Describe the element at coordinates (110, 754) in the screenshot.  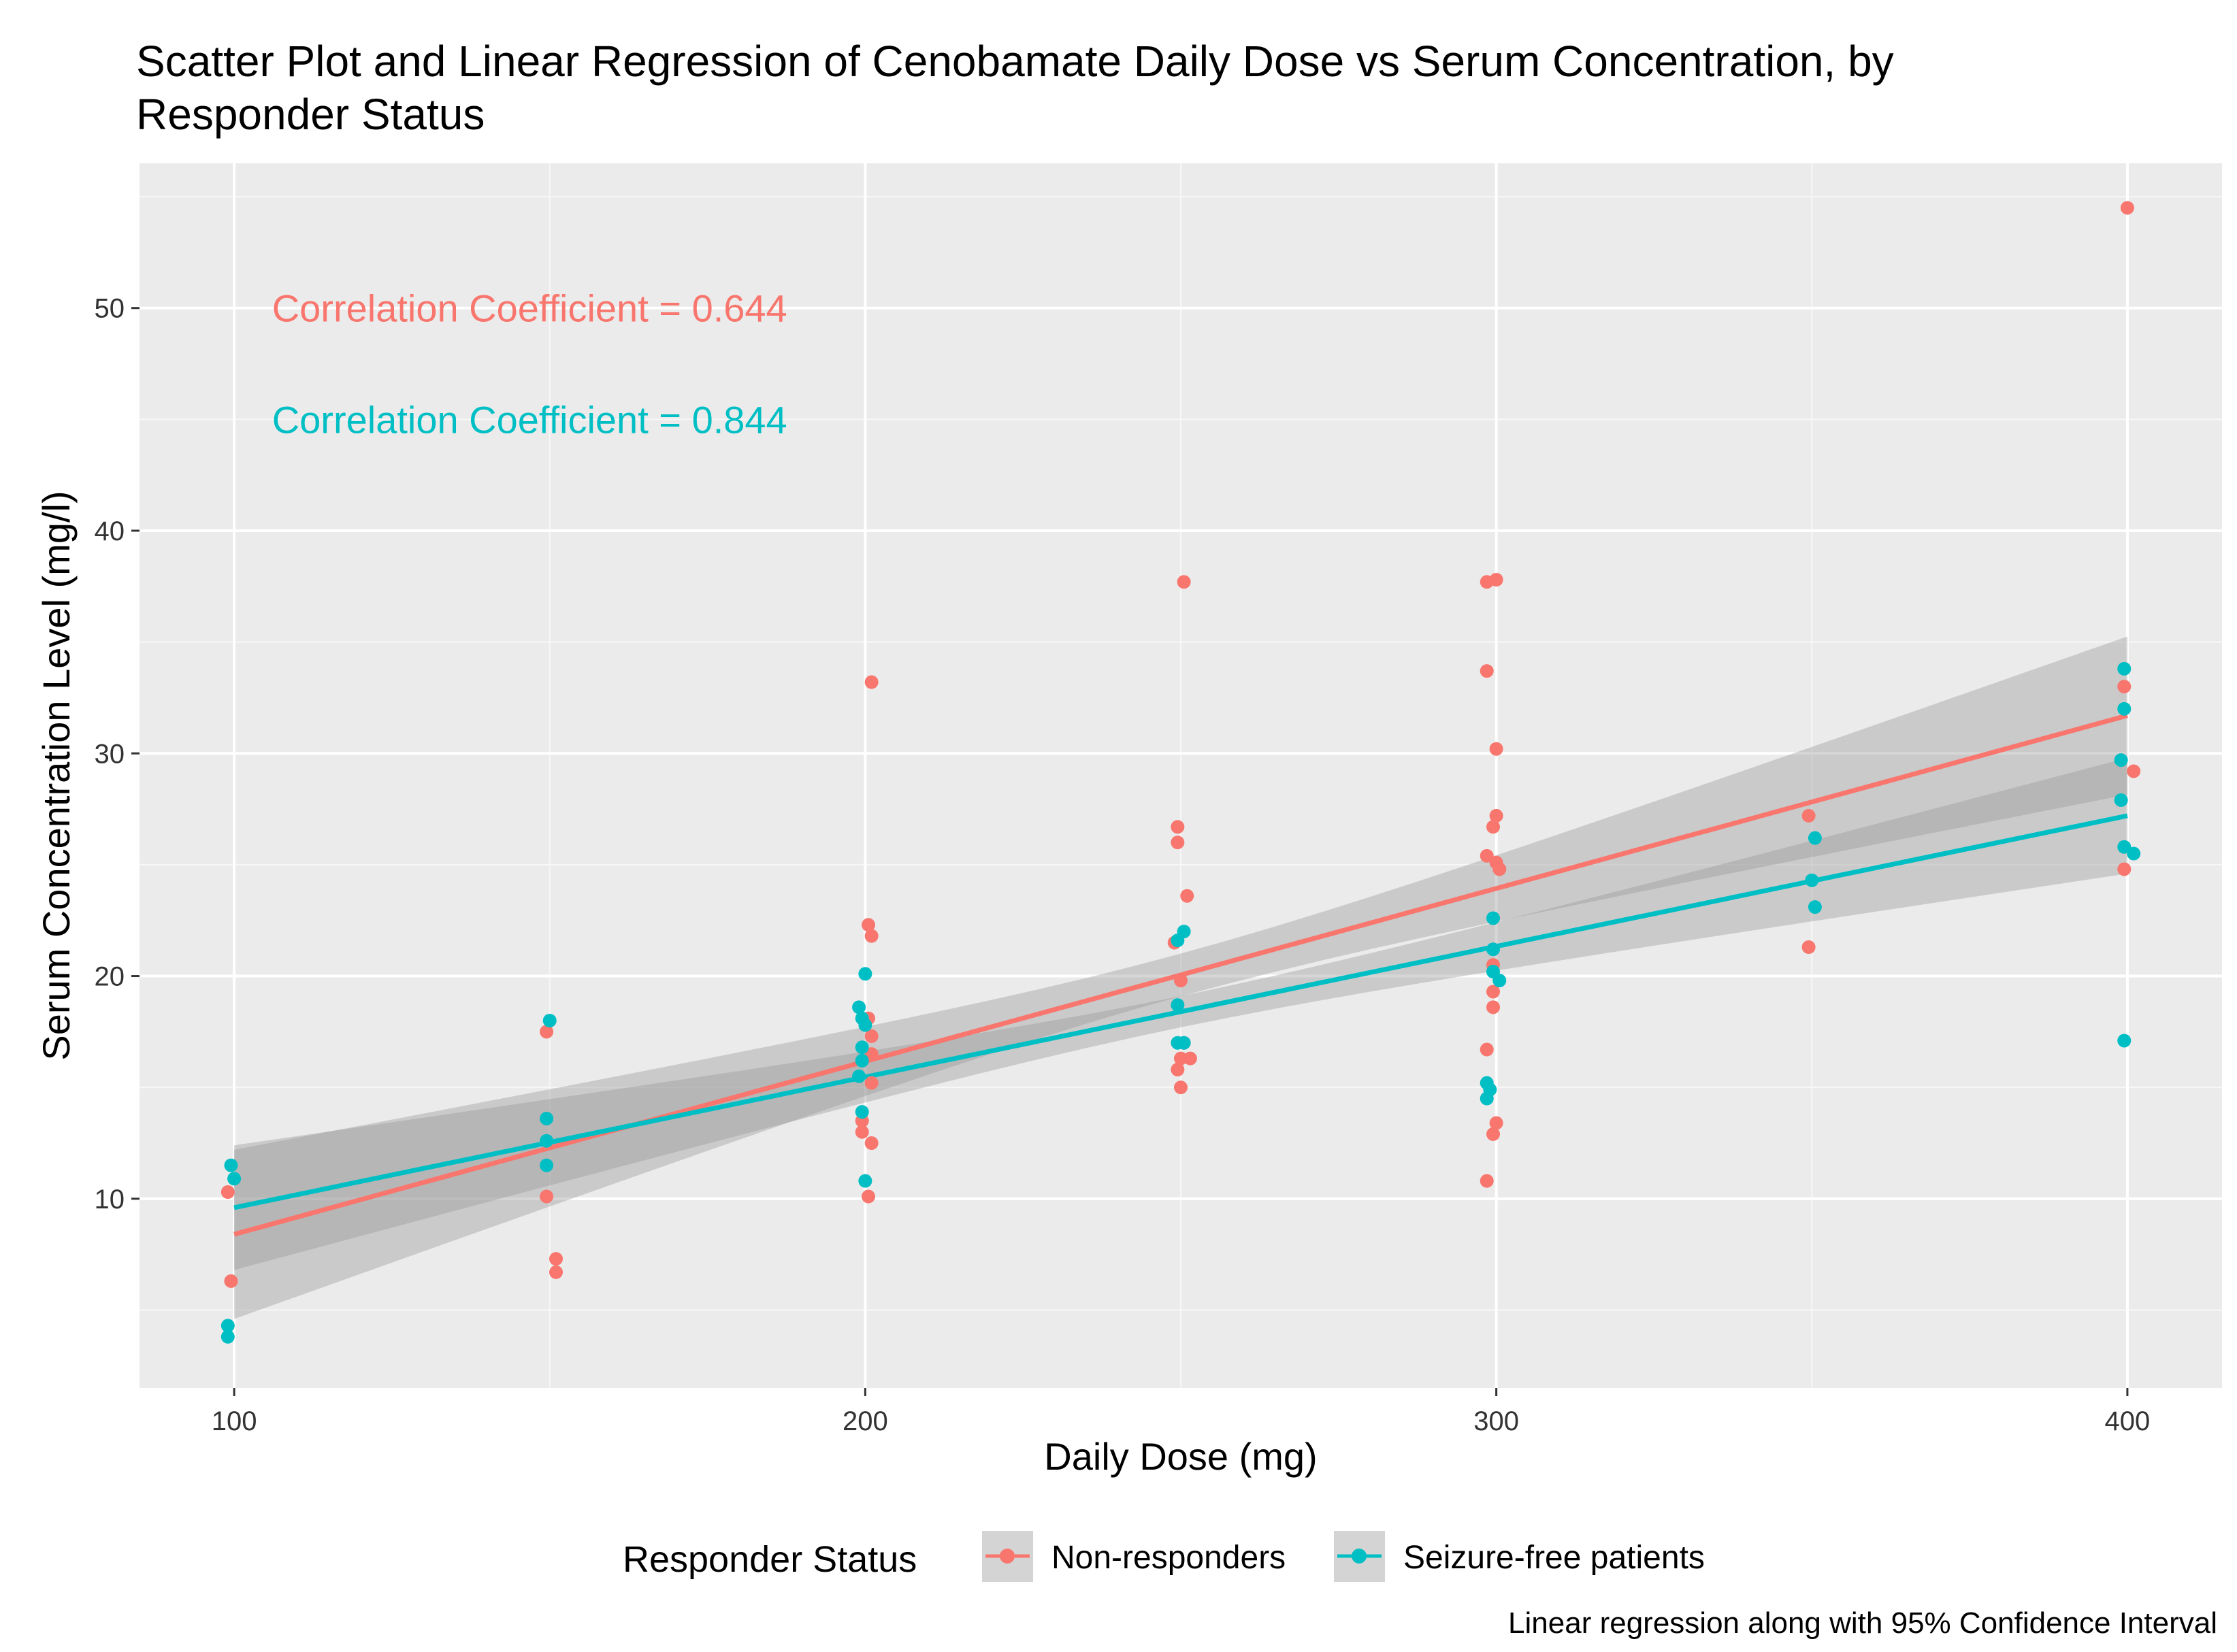
I see `y-tick-label: 30` at that location.